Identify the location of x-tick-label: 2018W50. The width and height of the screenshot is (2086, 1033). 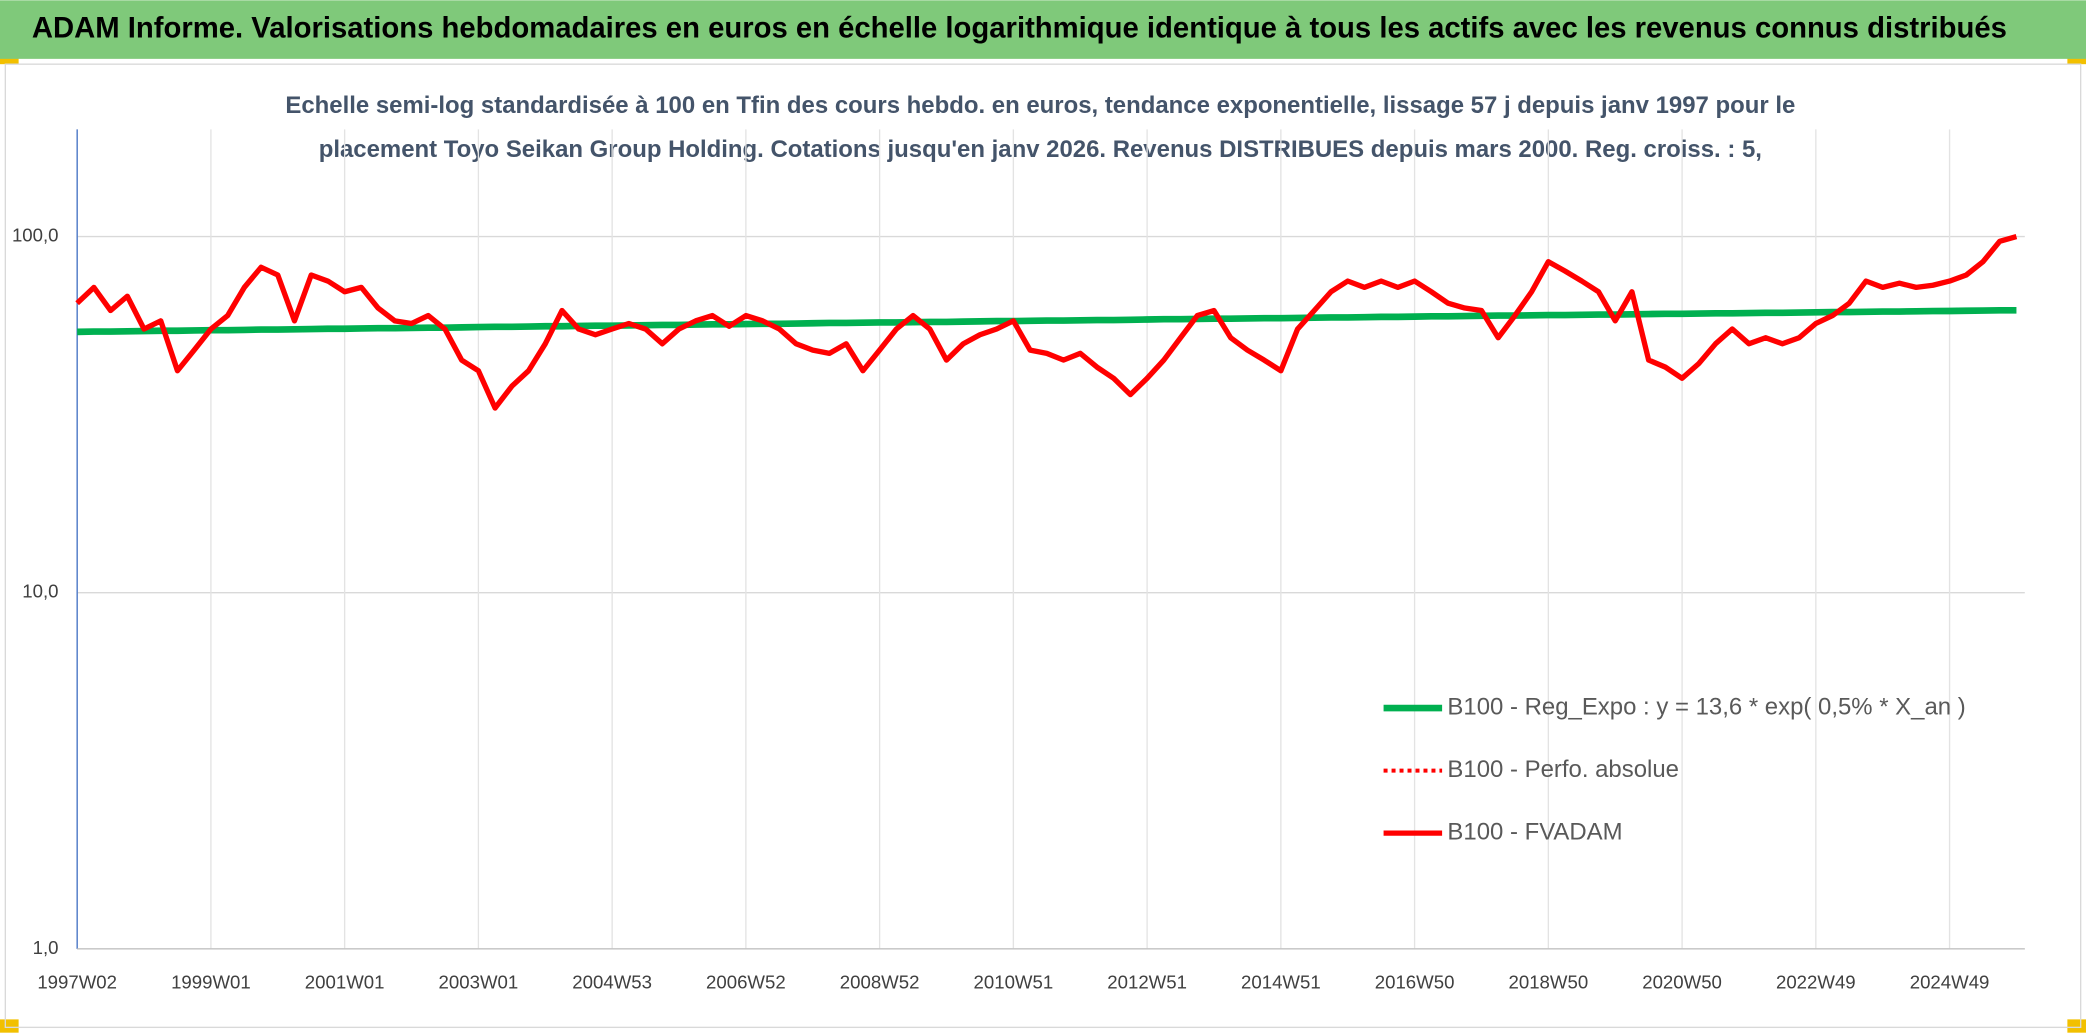
(1549, 981).